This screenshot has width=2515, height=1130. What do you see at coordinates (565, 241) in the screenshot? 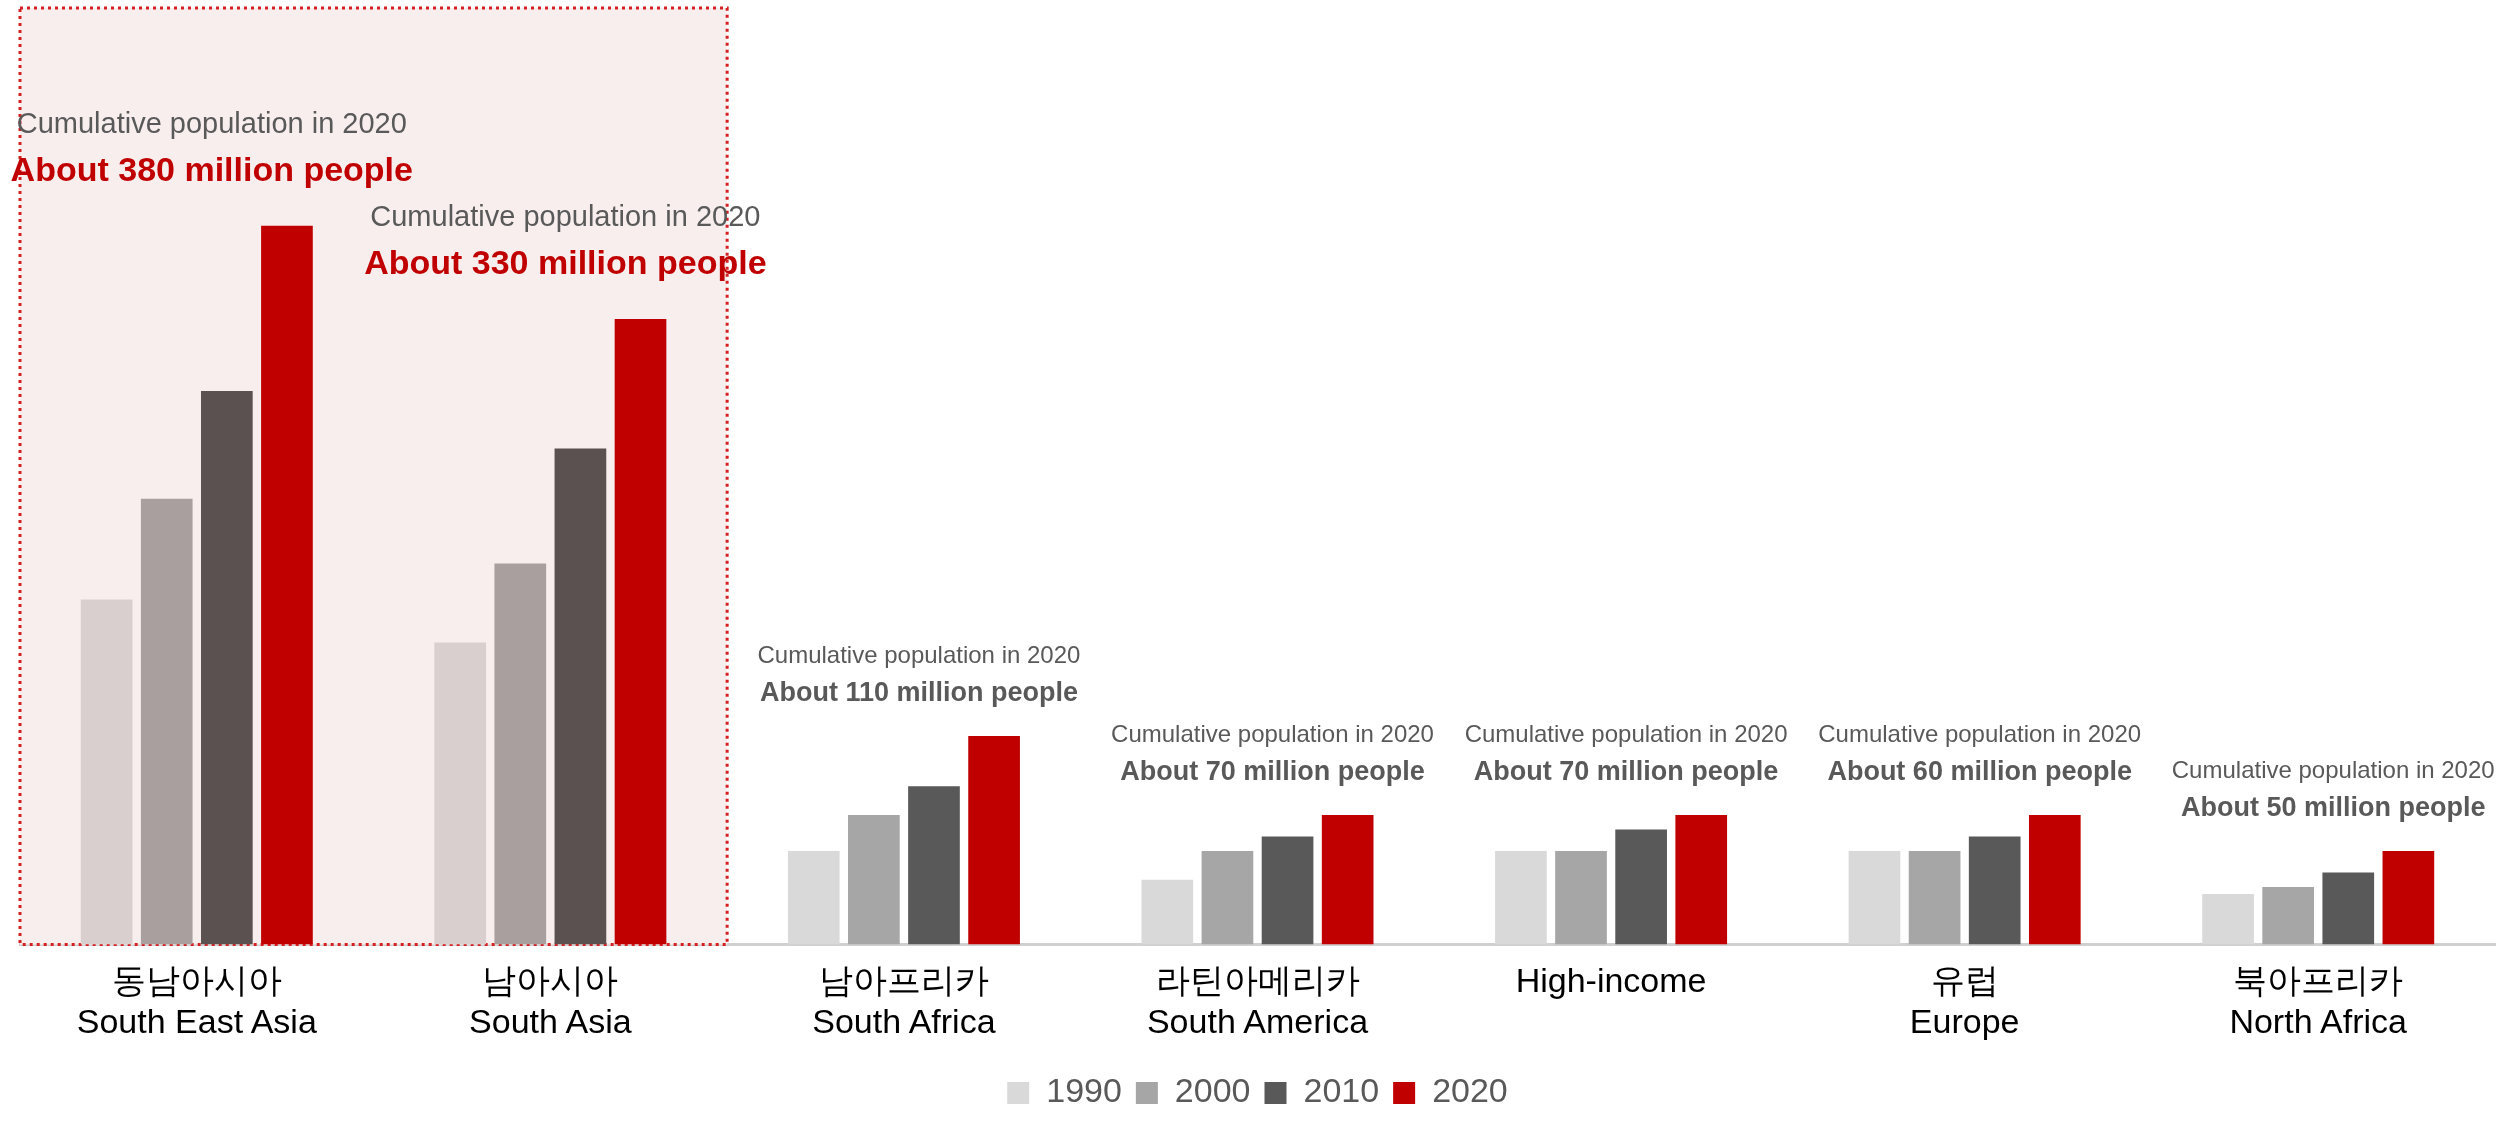
I see `annotation: Cumulative population in 2020 About 330 million people` at bounding box center [565, 241].